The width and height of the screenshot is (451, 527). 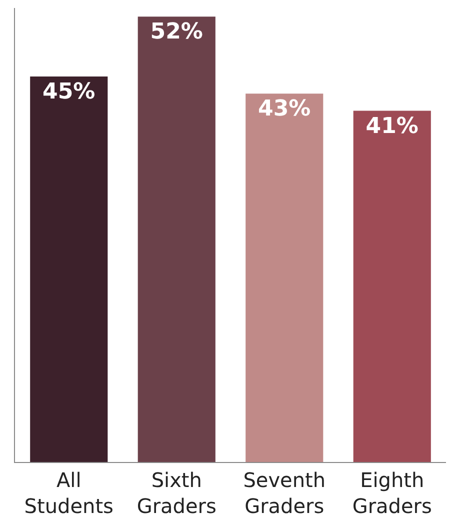 What do you see at coordinates (392, 126) in the screenshot?
I see `data-label: 41%` at bounding box center [392, 126].